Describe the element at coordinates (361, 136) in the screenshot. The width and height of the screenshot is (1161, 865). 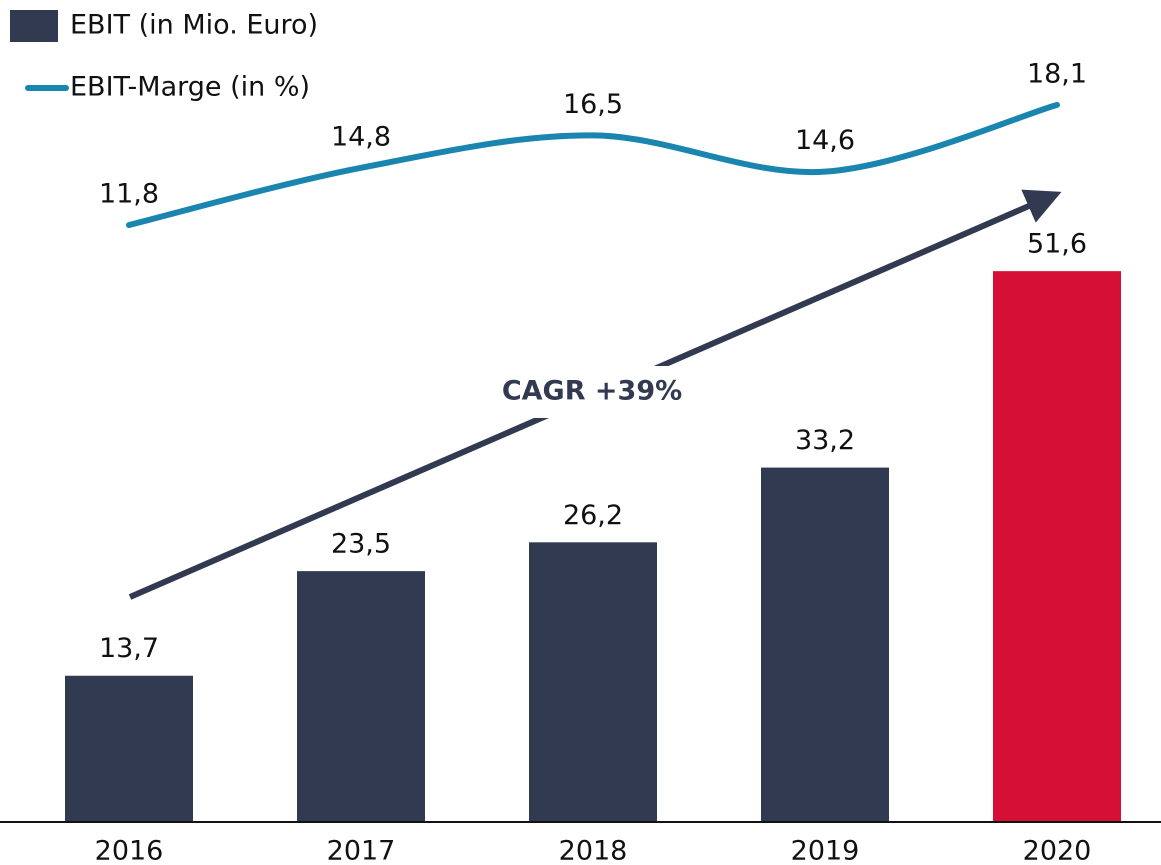
I see `data-label: 14,8` at that location.